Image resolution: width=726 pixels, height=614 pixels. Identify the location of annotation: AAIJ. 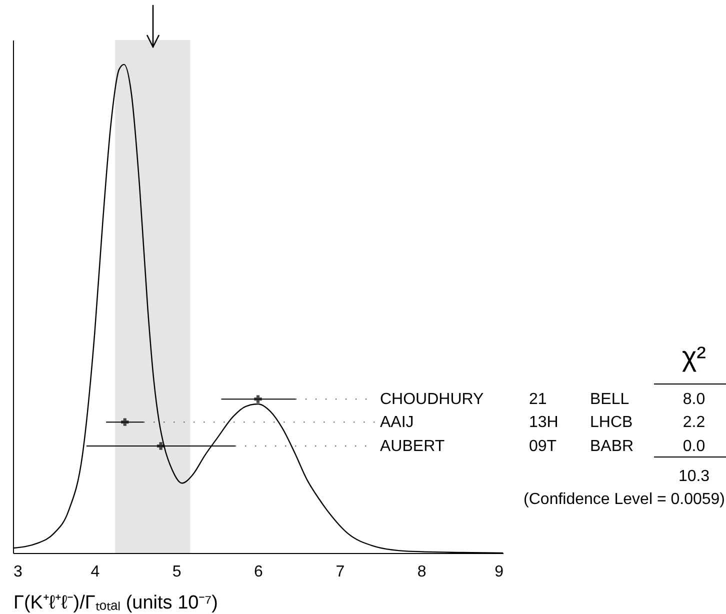
(397, 423).